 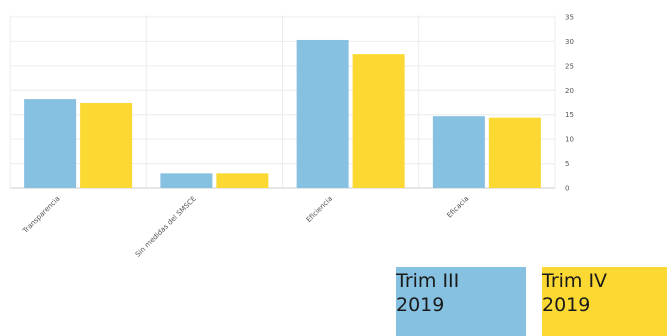 I want to click on y-tick-label: 0, so click(x=567, y=189).